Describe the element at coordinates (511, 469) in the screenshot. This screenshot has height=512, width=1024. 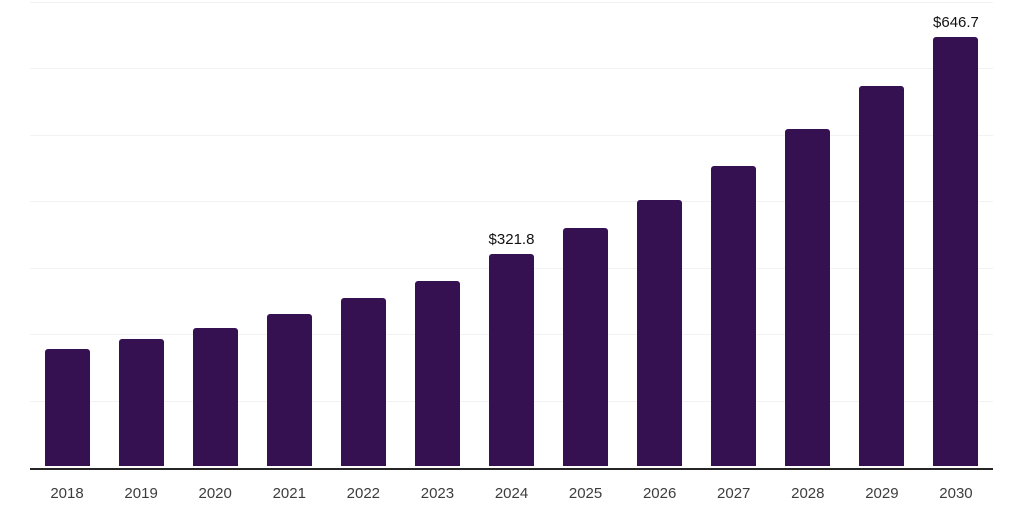
I see `x-axis-line` at that location.